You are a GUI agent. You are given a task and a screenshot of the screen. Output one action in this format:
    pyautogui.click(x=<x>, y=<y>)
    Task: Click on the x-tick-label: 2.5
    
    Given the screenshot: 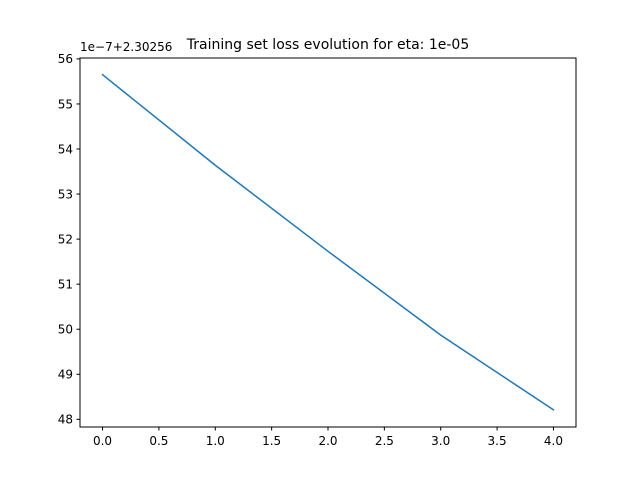 What is the action you would take?
    pyautogui.click(x=384, y=441)
    